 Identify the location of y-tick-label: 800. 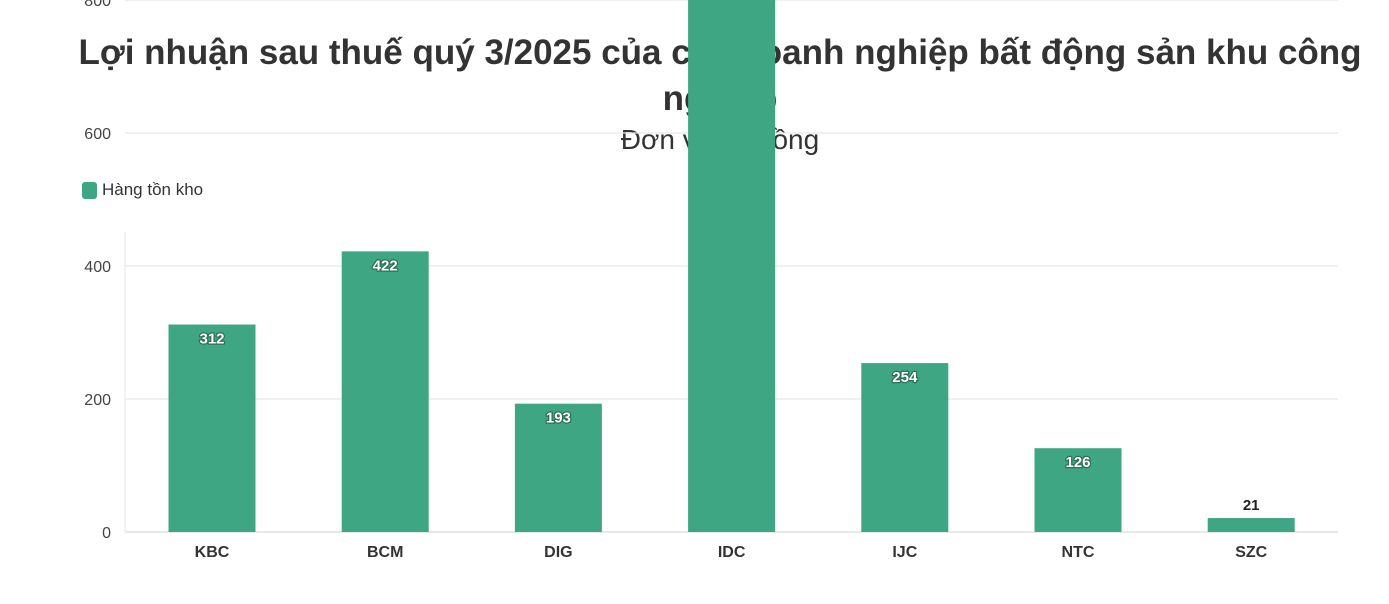
(97, 5).